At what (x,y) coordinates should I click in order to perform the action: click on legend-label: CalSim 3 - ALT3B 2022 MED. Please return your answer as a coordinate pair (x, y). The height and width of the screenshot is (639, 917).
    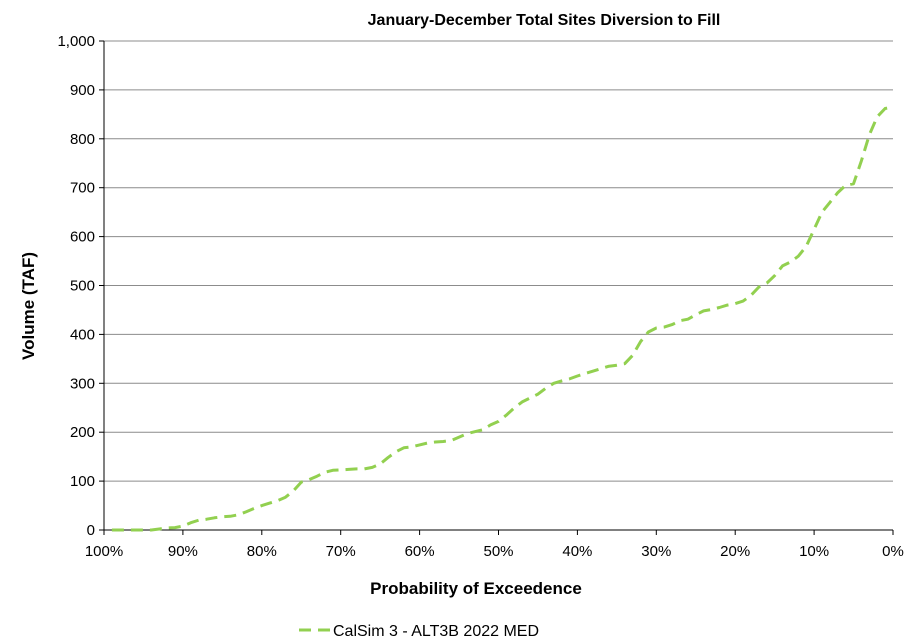
    Looking at the image, I should click on (436, 631).